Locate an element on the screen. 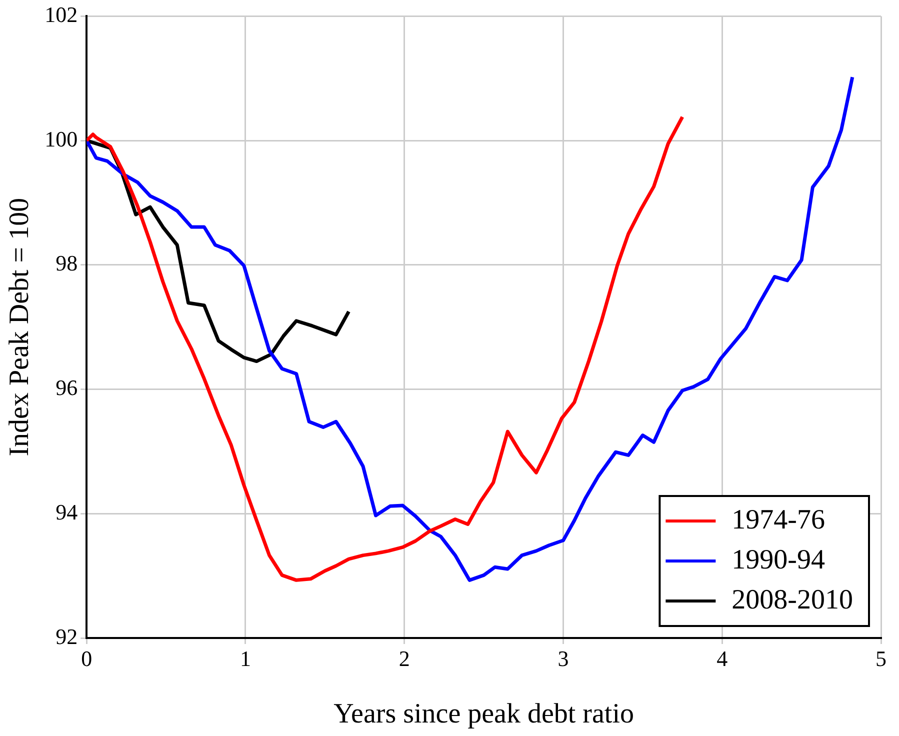 The height and width of the screenshot is (736, 899). legend-label: 1990-94 is located at coordinates (779, 560).